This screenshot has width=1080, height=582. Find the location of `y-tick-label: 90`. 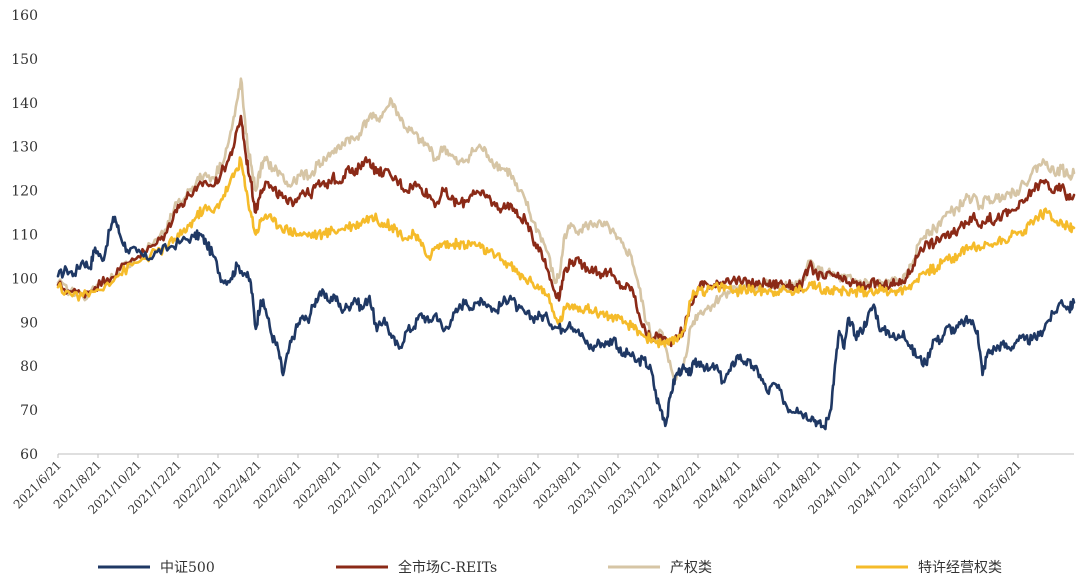

y-tick-label: 90 is located at coordinates (29, 323).